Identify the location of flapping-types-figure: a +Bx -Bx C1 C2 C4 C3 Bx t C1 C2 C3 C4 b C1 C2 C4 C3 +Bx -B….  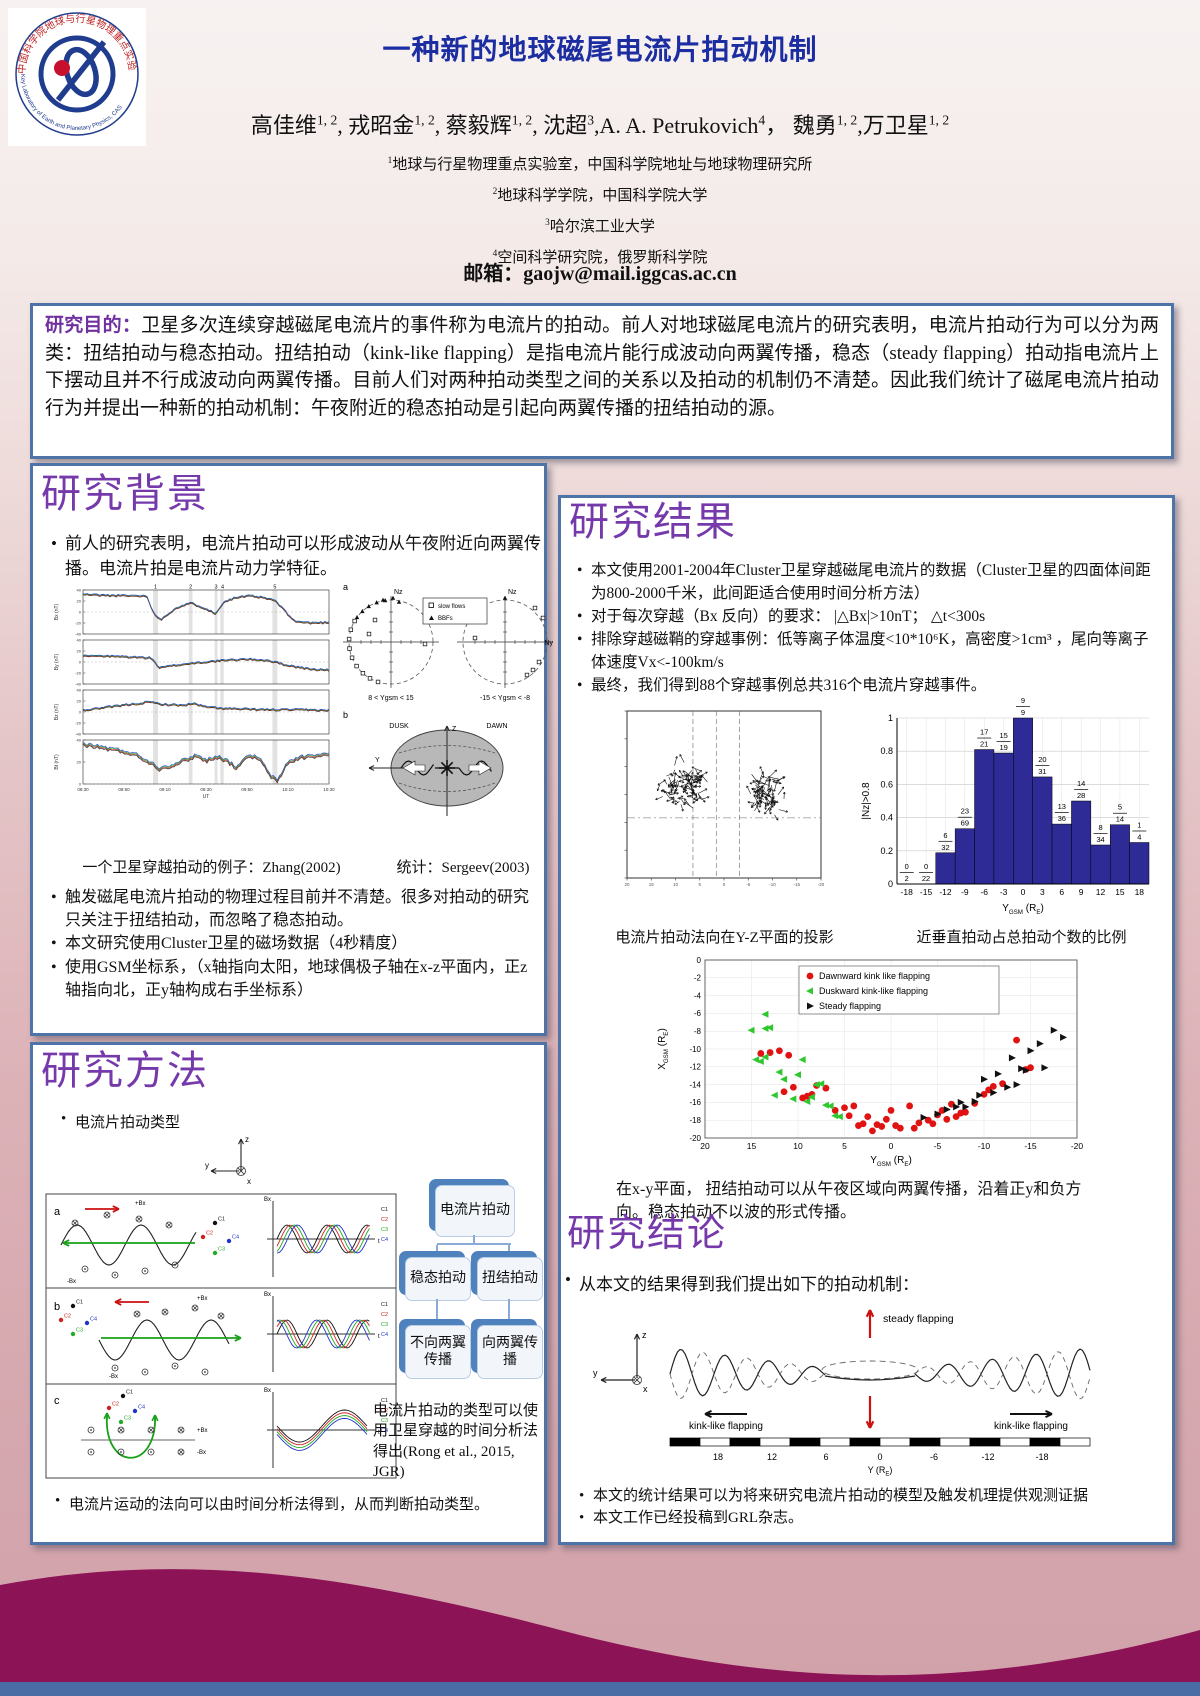
(221, 1336).